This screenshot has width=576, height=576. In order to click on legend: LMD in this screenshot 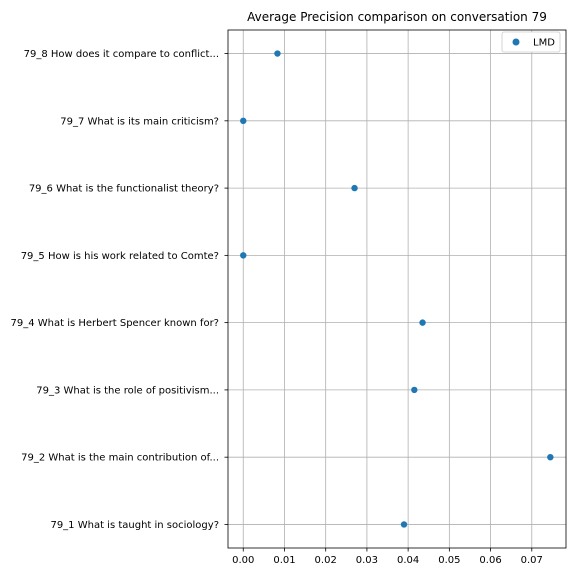, I will do `click(531, 42)`.